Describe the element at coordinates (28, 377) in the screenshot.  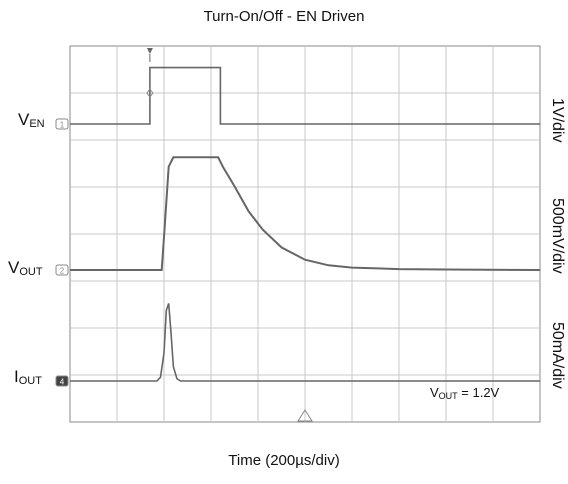
I see `channel-label-iout: IOUT` at that location.